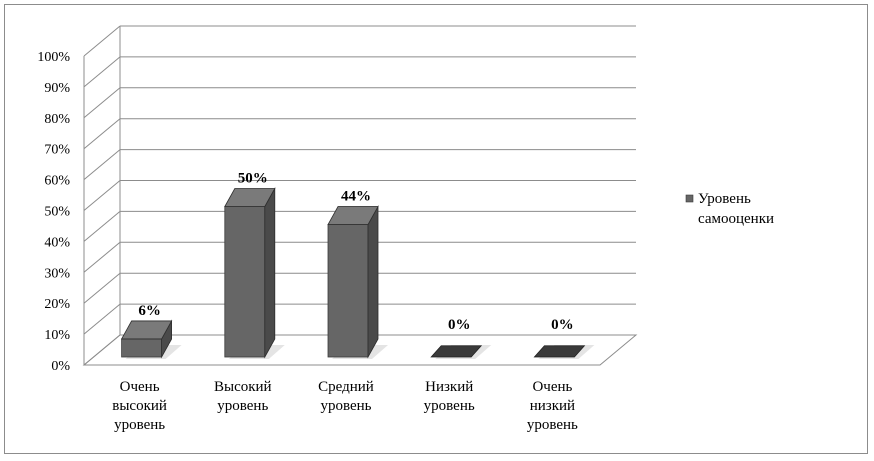  Describe the element at coordinates (724, 199) in the screenshot. I see `legend-entry-line: Уровень` at that location.